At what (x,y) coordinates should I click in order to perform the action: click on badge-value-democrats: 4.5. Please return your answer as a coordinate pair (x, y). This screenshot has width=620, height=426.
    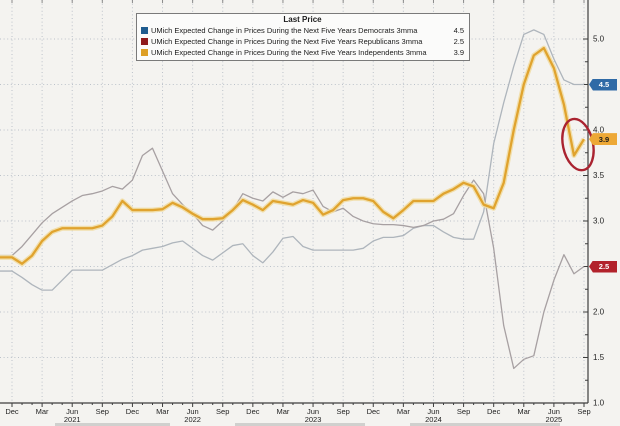
    Looking at the image, I should click on (604, 84).